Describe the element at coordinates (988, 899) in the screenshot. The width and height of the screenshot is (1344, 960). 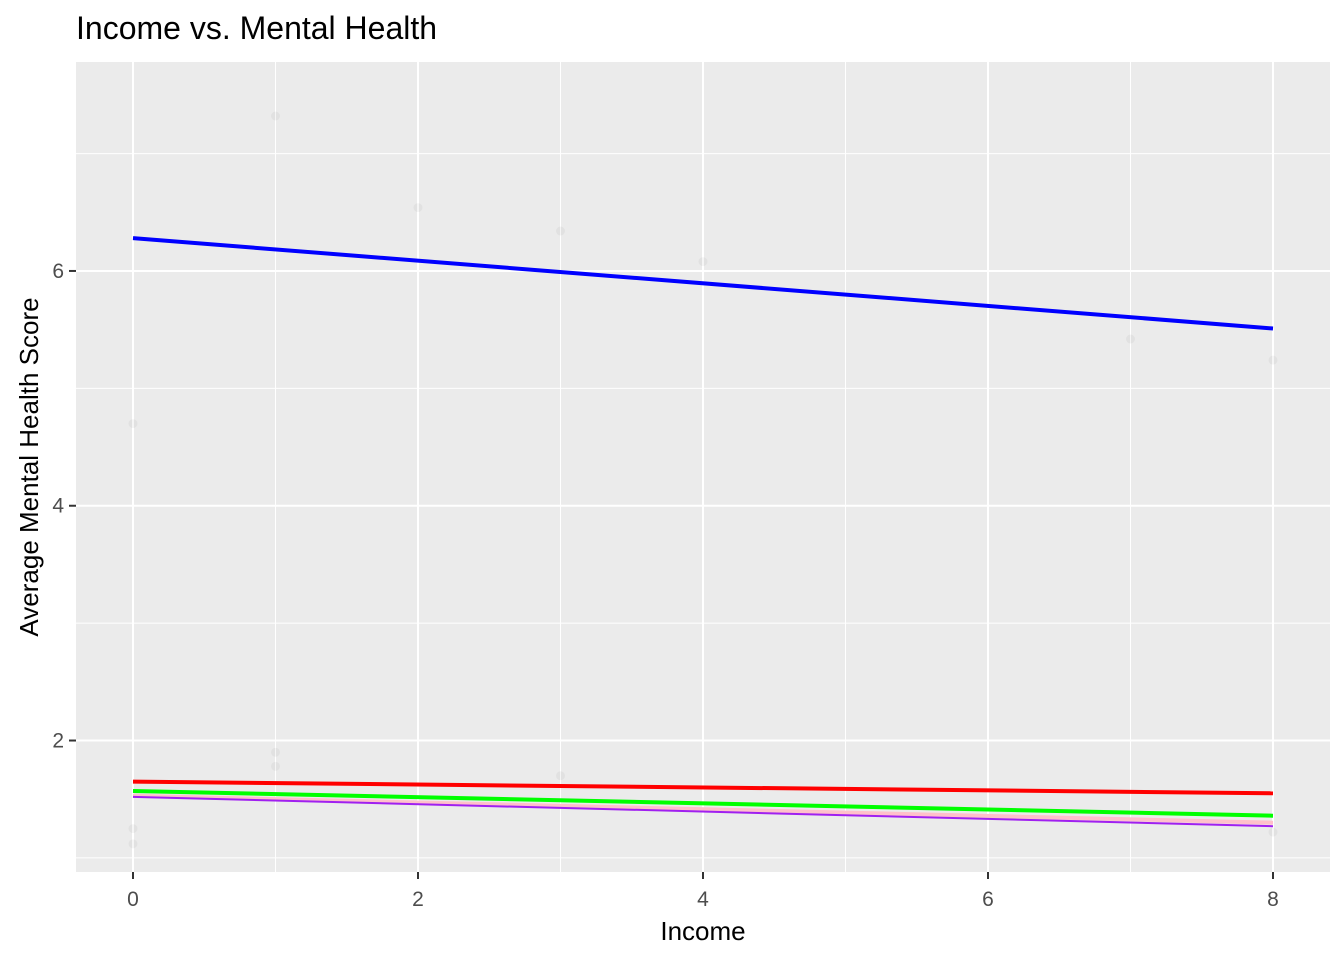
I see `x-tick-label: 6` at that location.